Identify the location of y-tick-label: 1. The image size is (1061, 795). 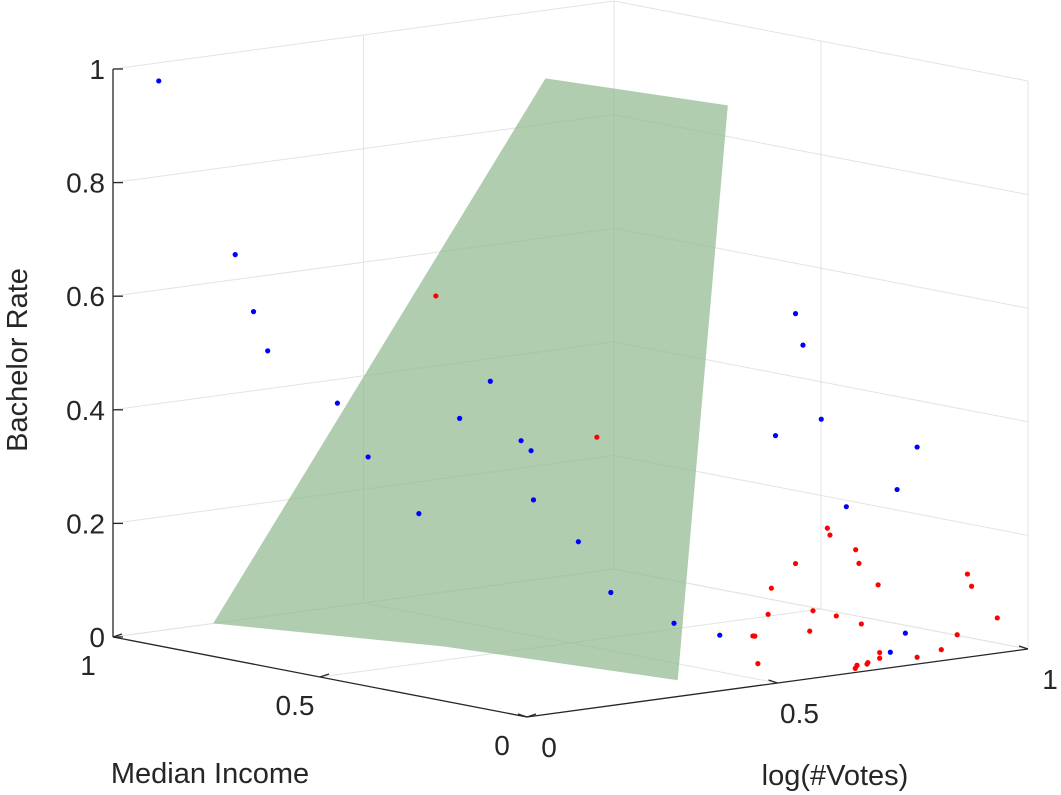
(1050, 679).